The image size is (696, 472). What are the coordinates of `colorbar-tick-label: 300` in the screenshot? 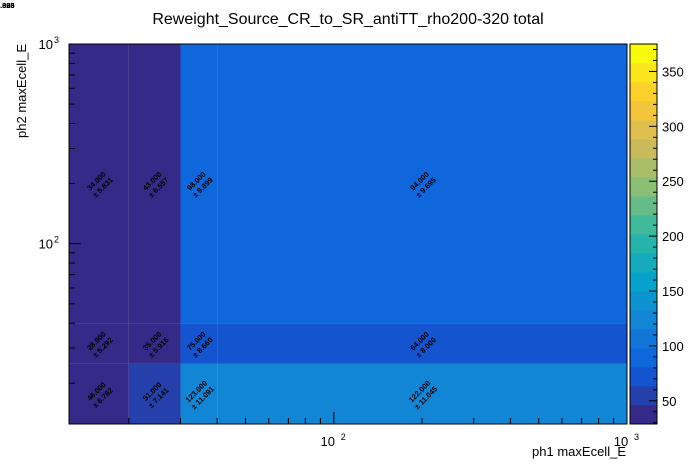 It's located at (673, 126).